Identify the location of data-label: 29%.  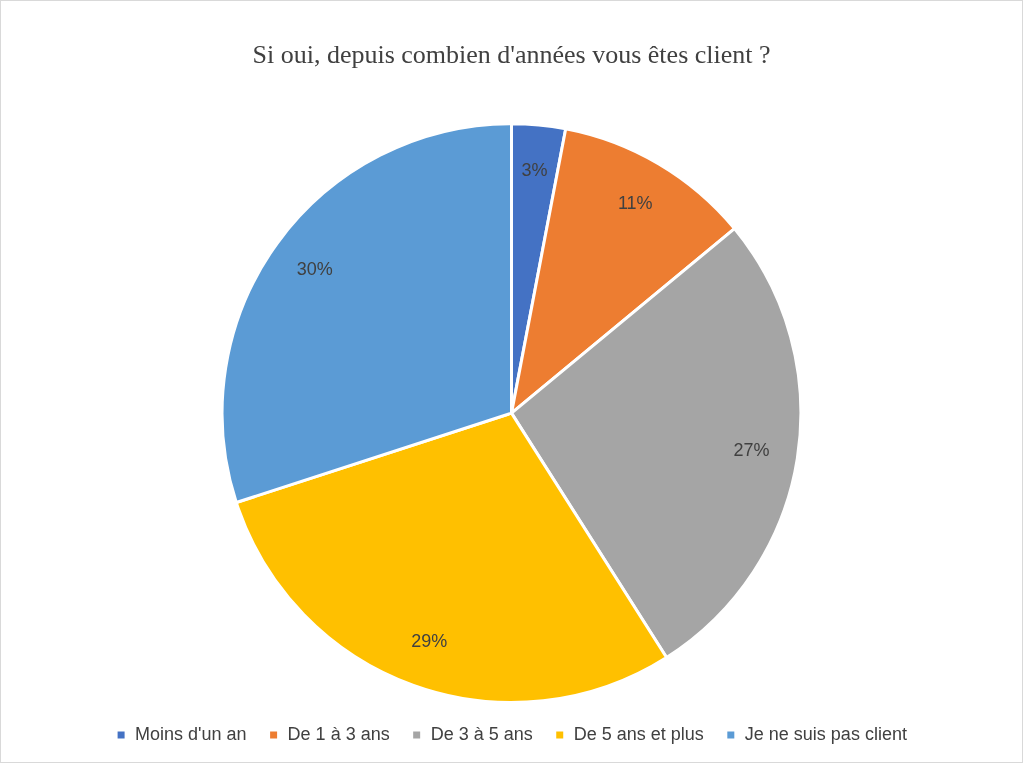
(429, 640).